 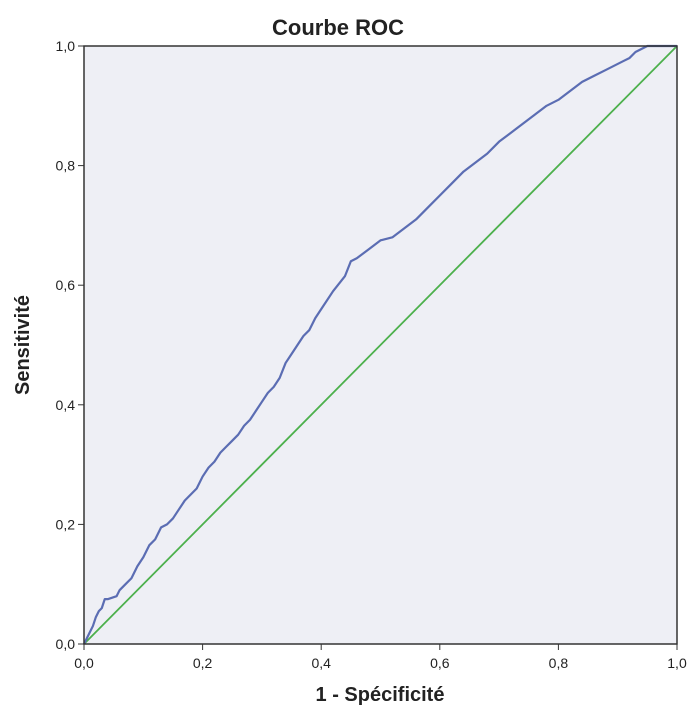 I want to click on x-tick-label: 0,0, so click(x=84, y=663).